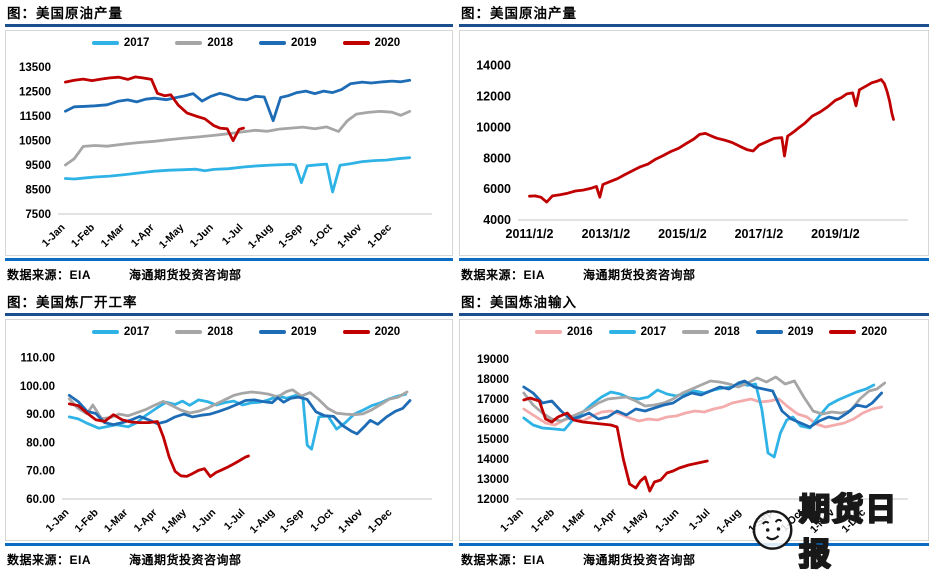 The width and height of the screenshot is (929, 574). I want to click on chart-title: 图：美国炼油输入, so click(694, 303).